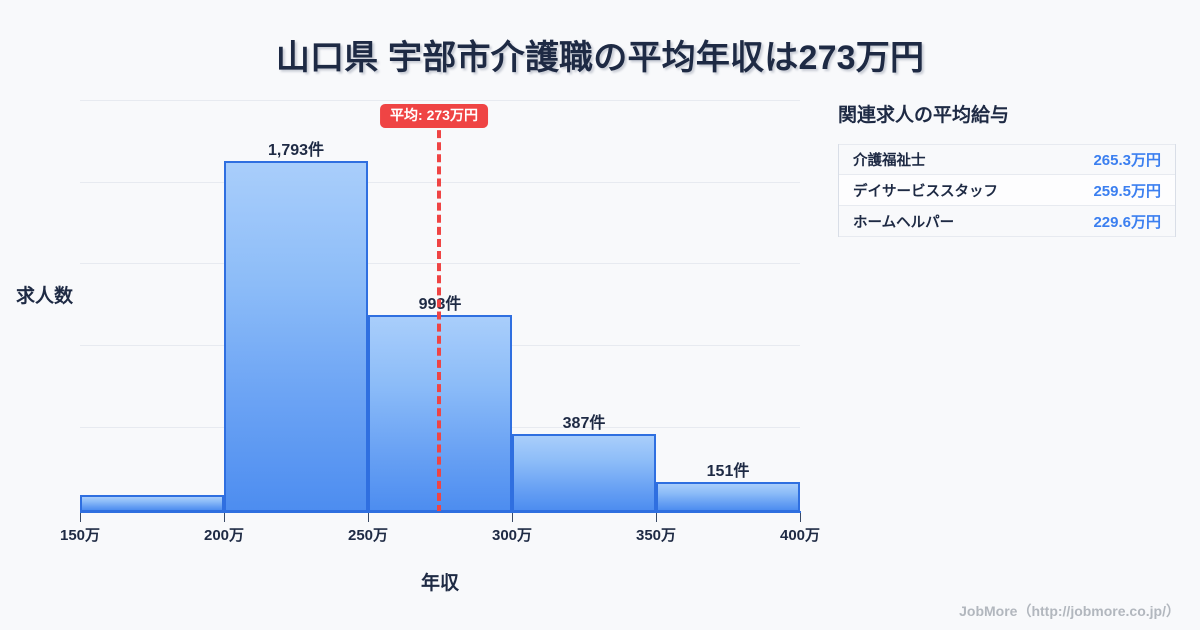 This screenshot has height=630, width=1200. I want to click on average-badge: 平均: 273万円, so click(434, 116).